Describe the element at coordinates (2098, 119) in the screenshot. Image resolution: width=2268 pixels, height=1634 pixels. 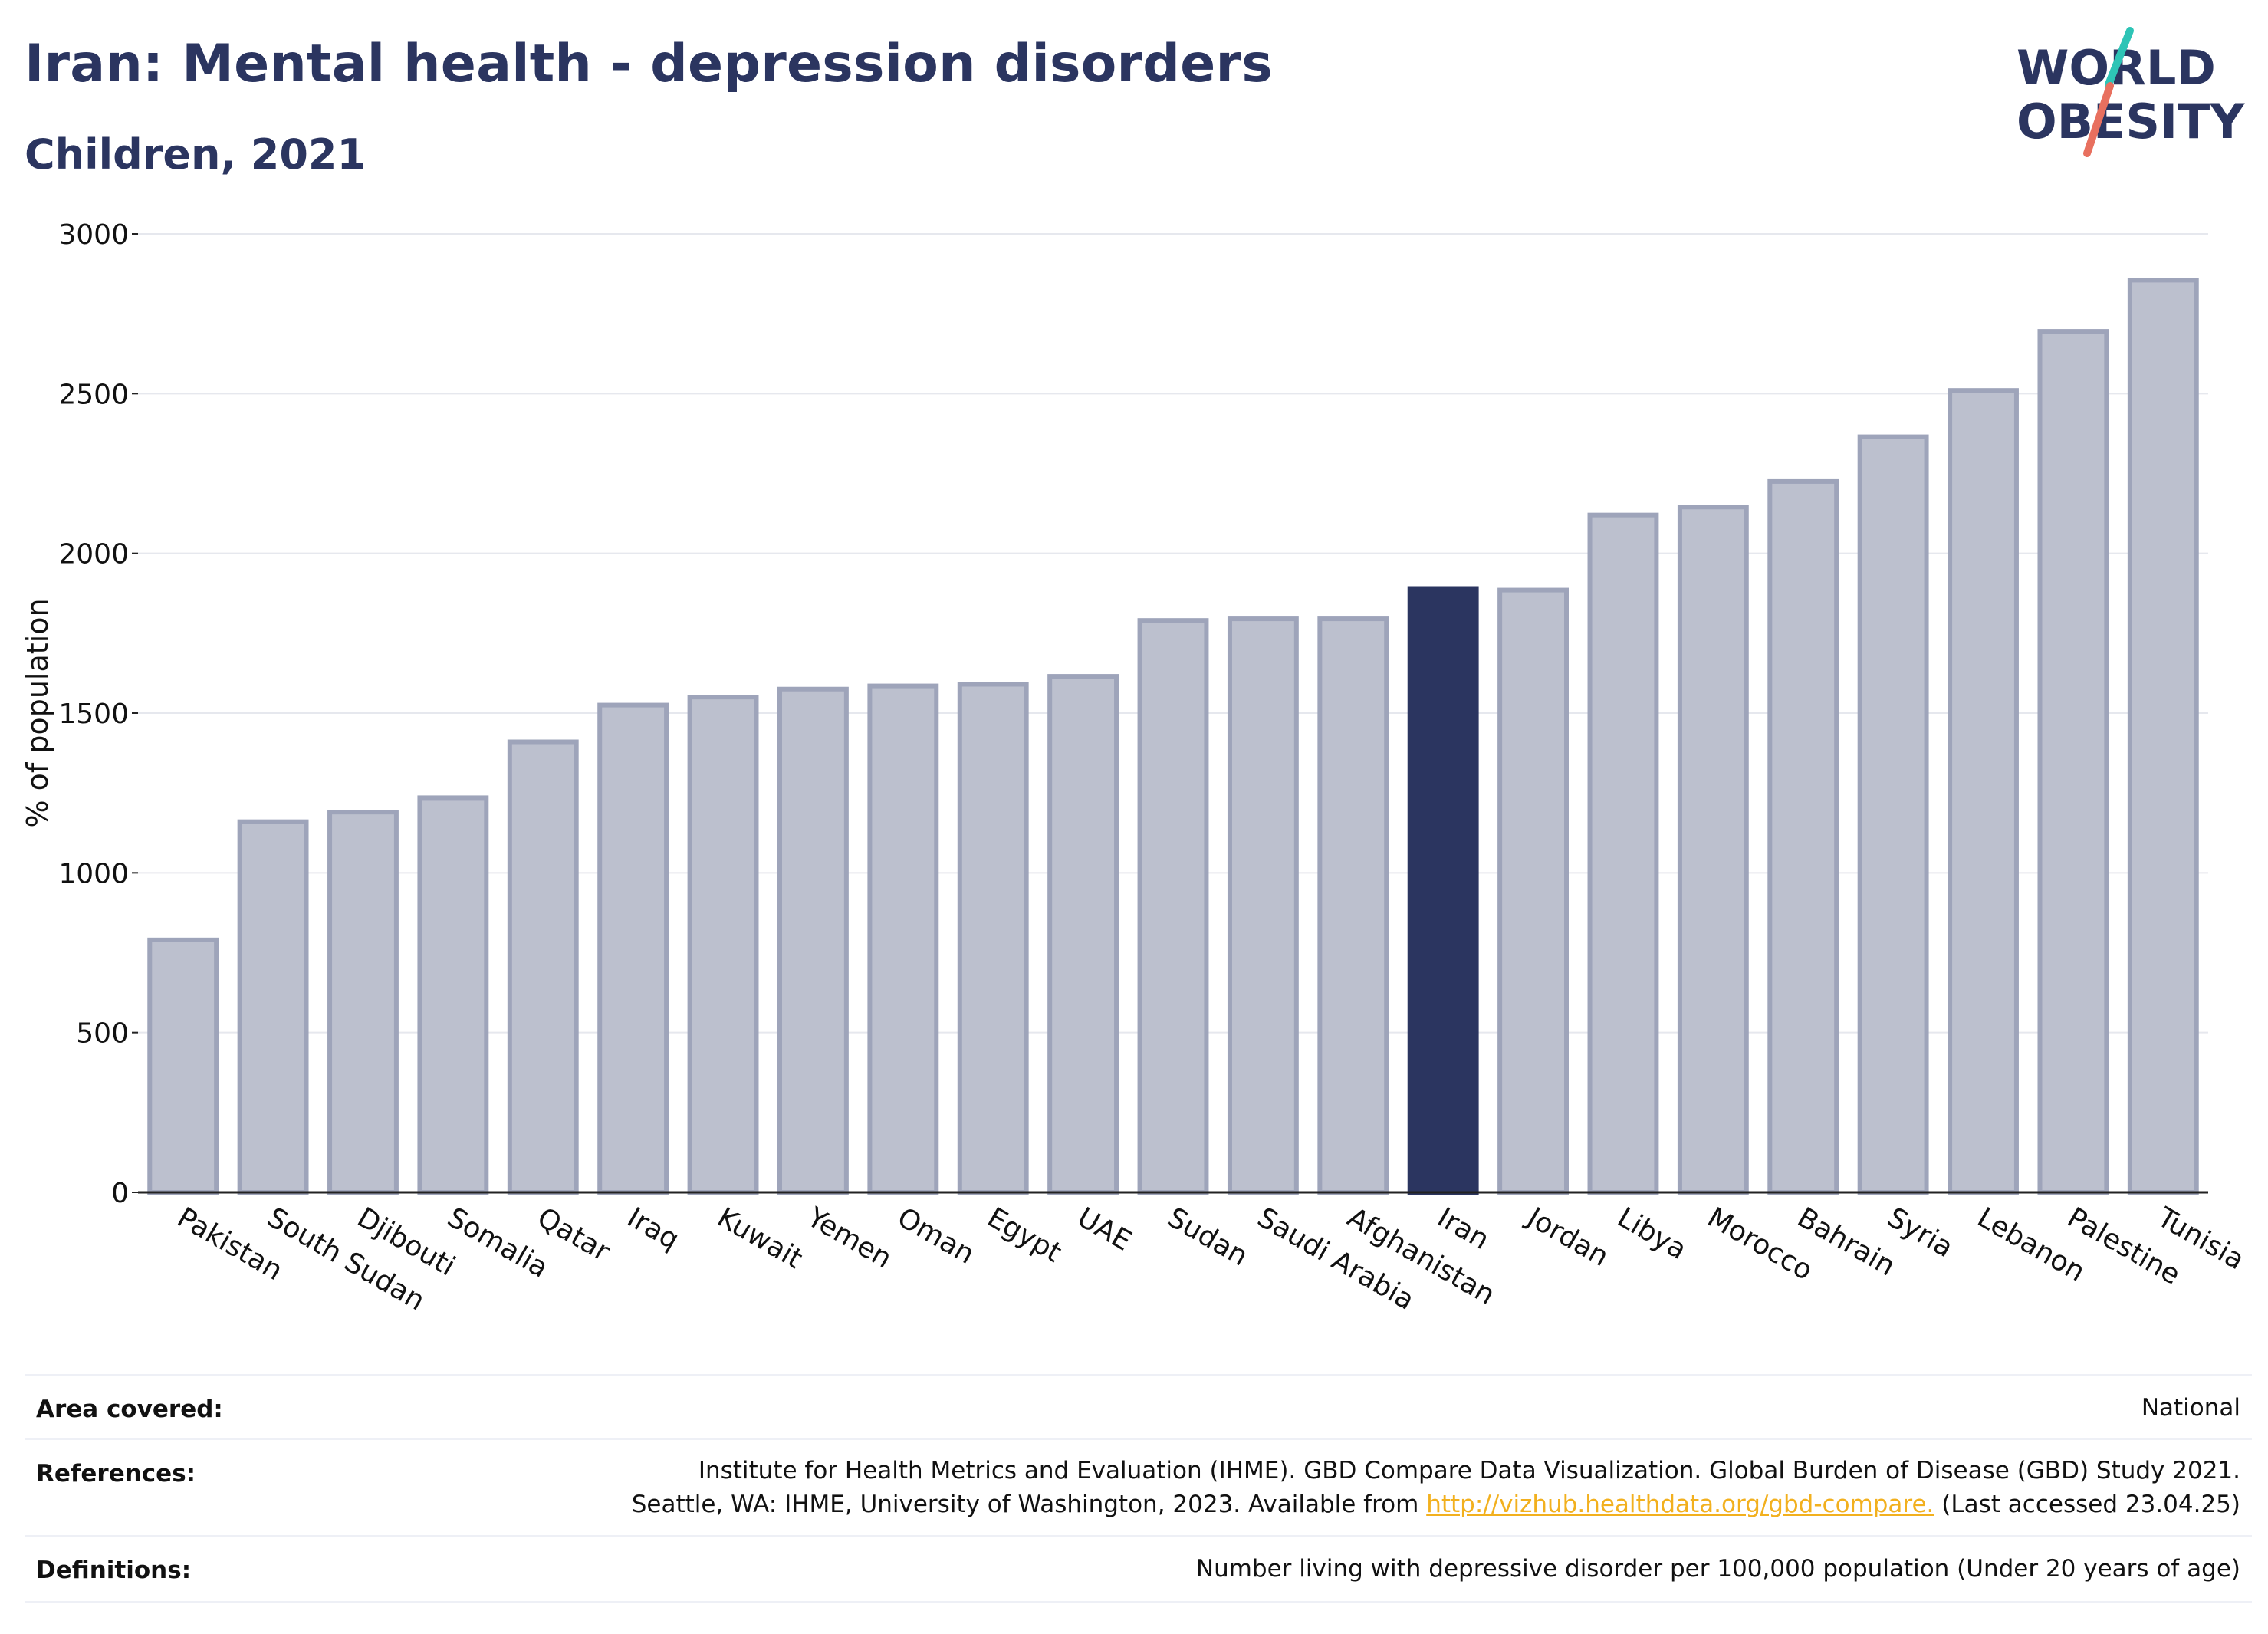
I see `logo-slash-coral` at that location.